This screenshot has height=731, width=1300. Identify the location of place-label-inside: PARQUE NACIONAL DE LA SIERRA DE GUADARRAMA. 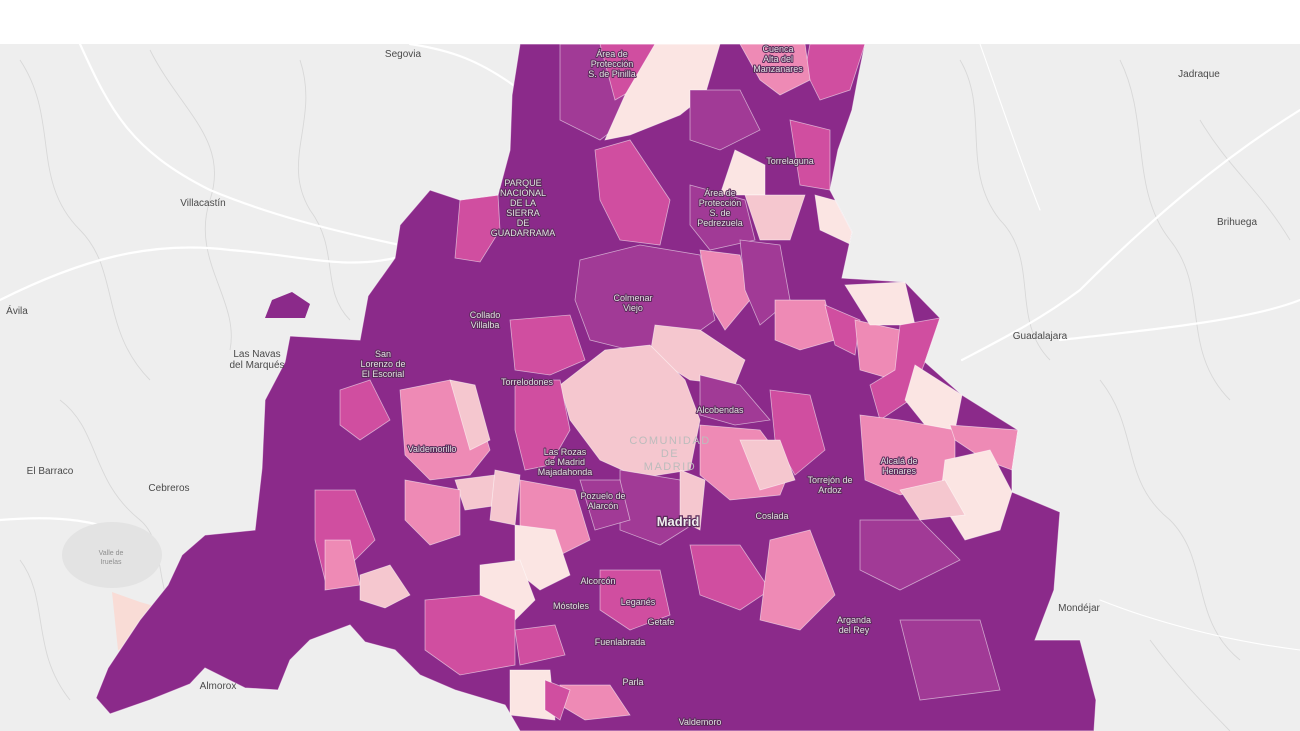
(523, 208).